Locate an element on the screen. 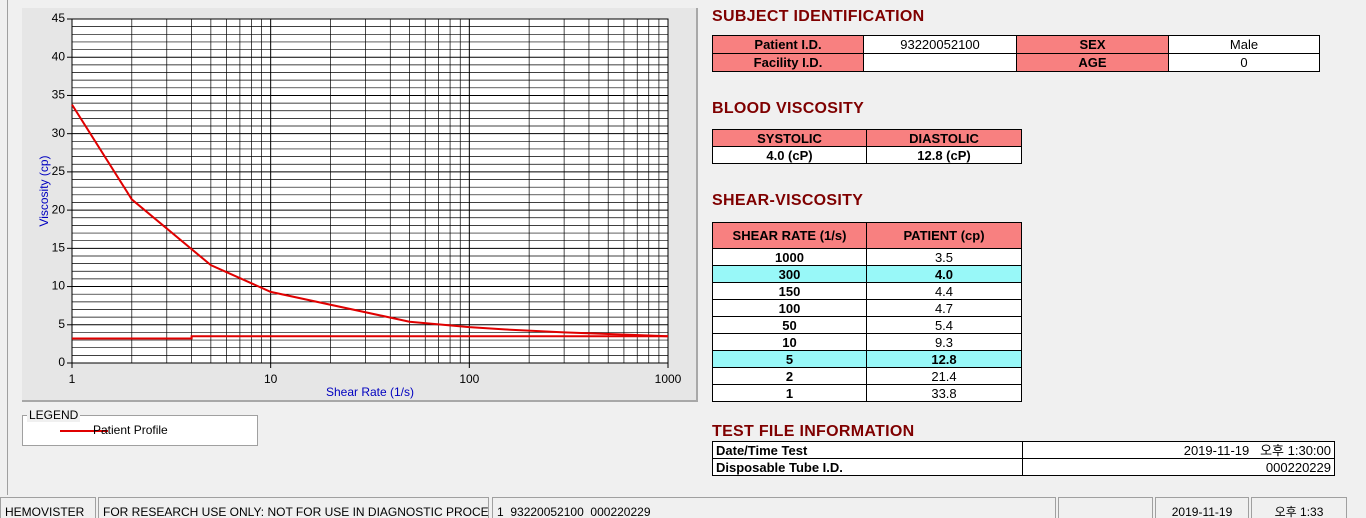  y-tick-label: 20 is located at coordinates (59, 209).